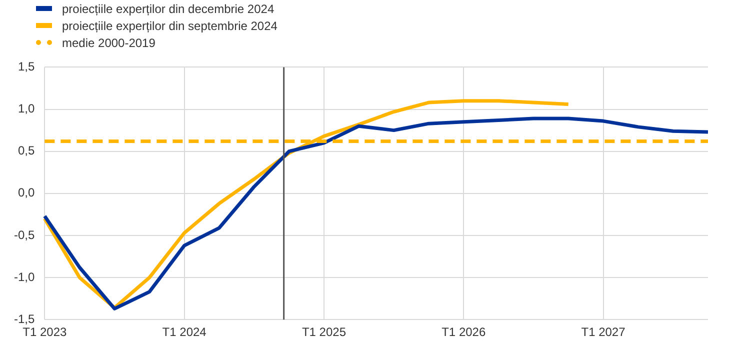 Image resolution: width=744 pixels, height=346 pixels. I want to click on y-tick-label: 1,0, so click(26, 109).